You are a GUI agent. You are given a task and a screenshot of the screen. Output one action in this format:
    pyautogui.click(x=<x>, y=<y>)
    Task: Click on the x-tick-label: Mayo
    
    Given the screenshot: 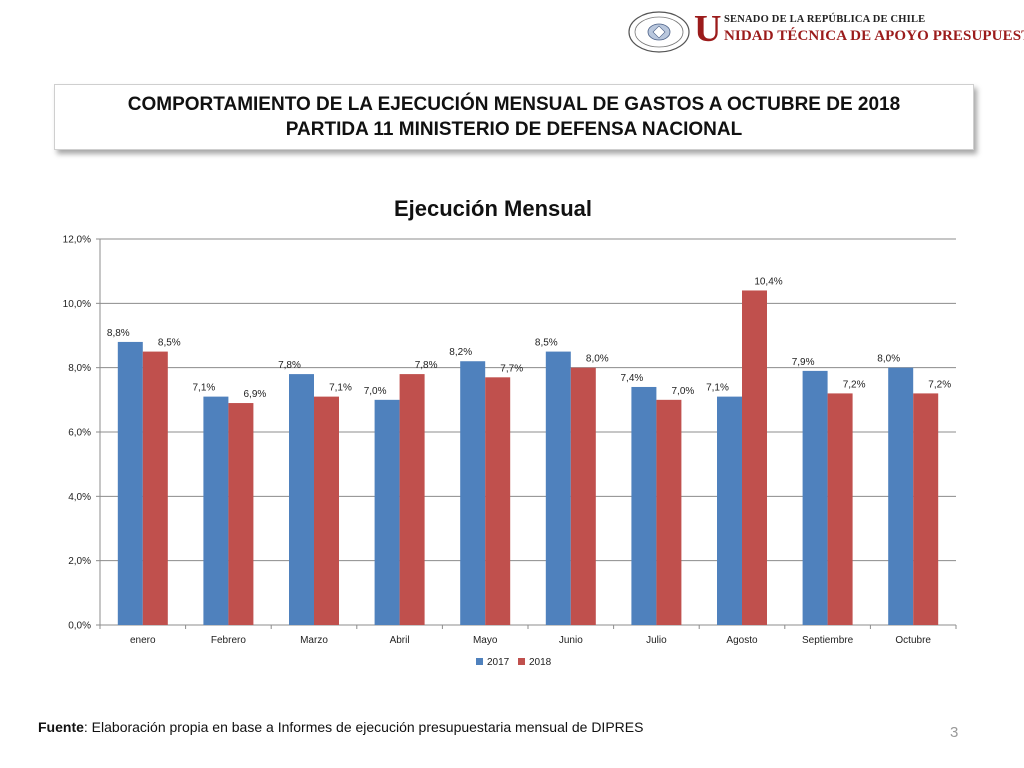 What is the action you would take?
    pyautogui.click(x=485, y=640)
    